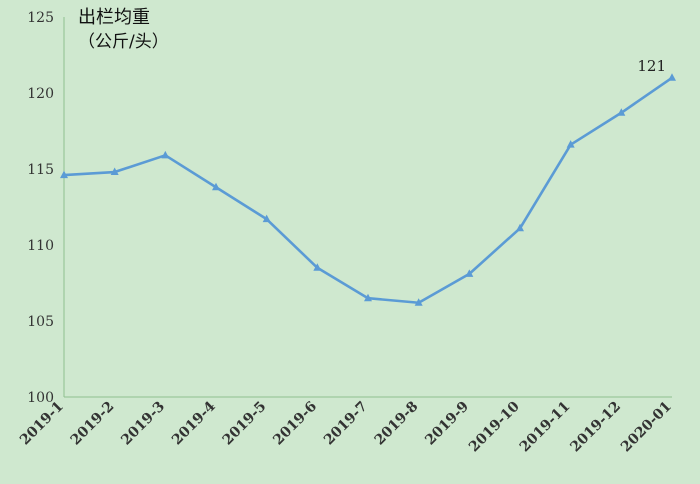  Describe the element at coordinates (595, 427) in the screenshot. I see `x-tick-label: 2019-12` at that location.